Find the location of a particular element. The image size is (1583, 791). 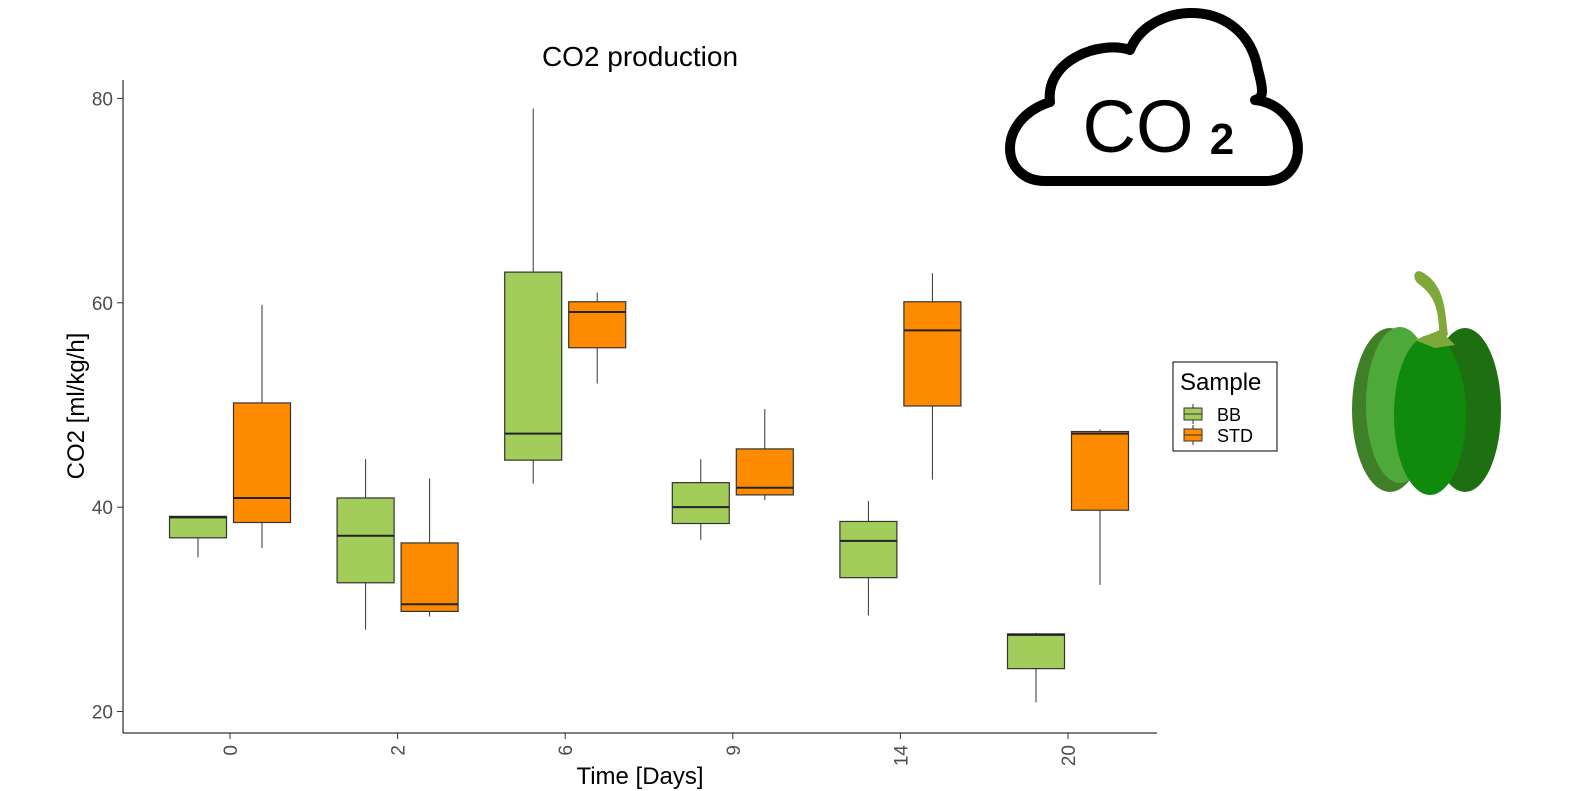

cloud-outline is located at coordinates (1154, 97).